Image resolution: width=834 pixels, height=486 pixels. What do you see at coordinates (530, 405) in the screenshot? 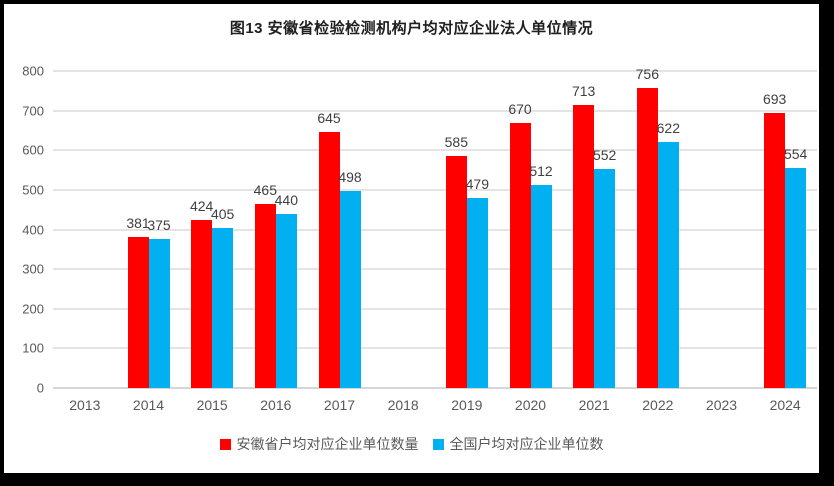
I see `x-axis-tick-label: 2020` at bounding box center [530, 405].